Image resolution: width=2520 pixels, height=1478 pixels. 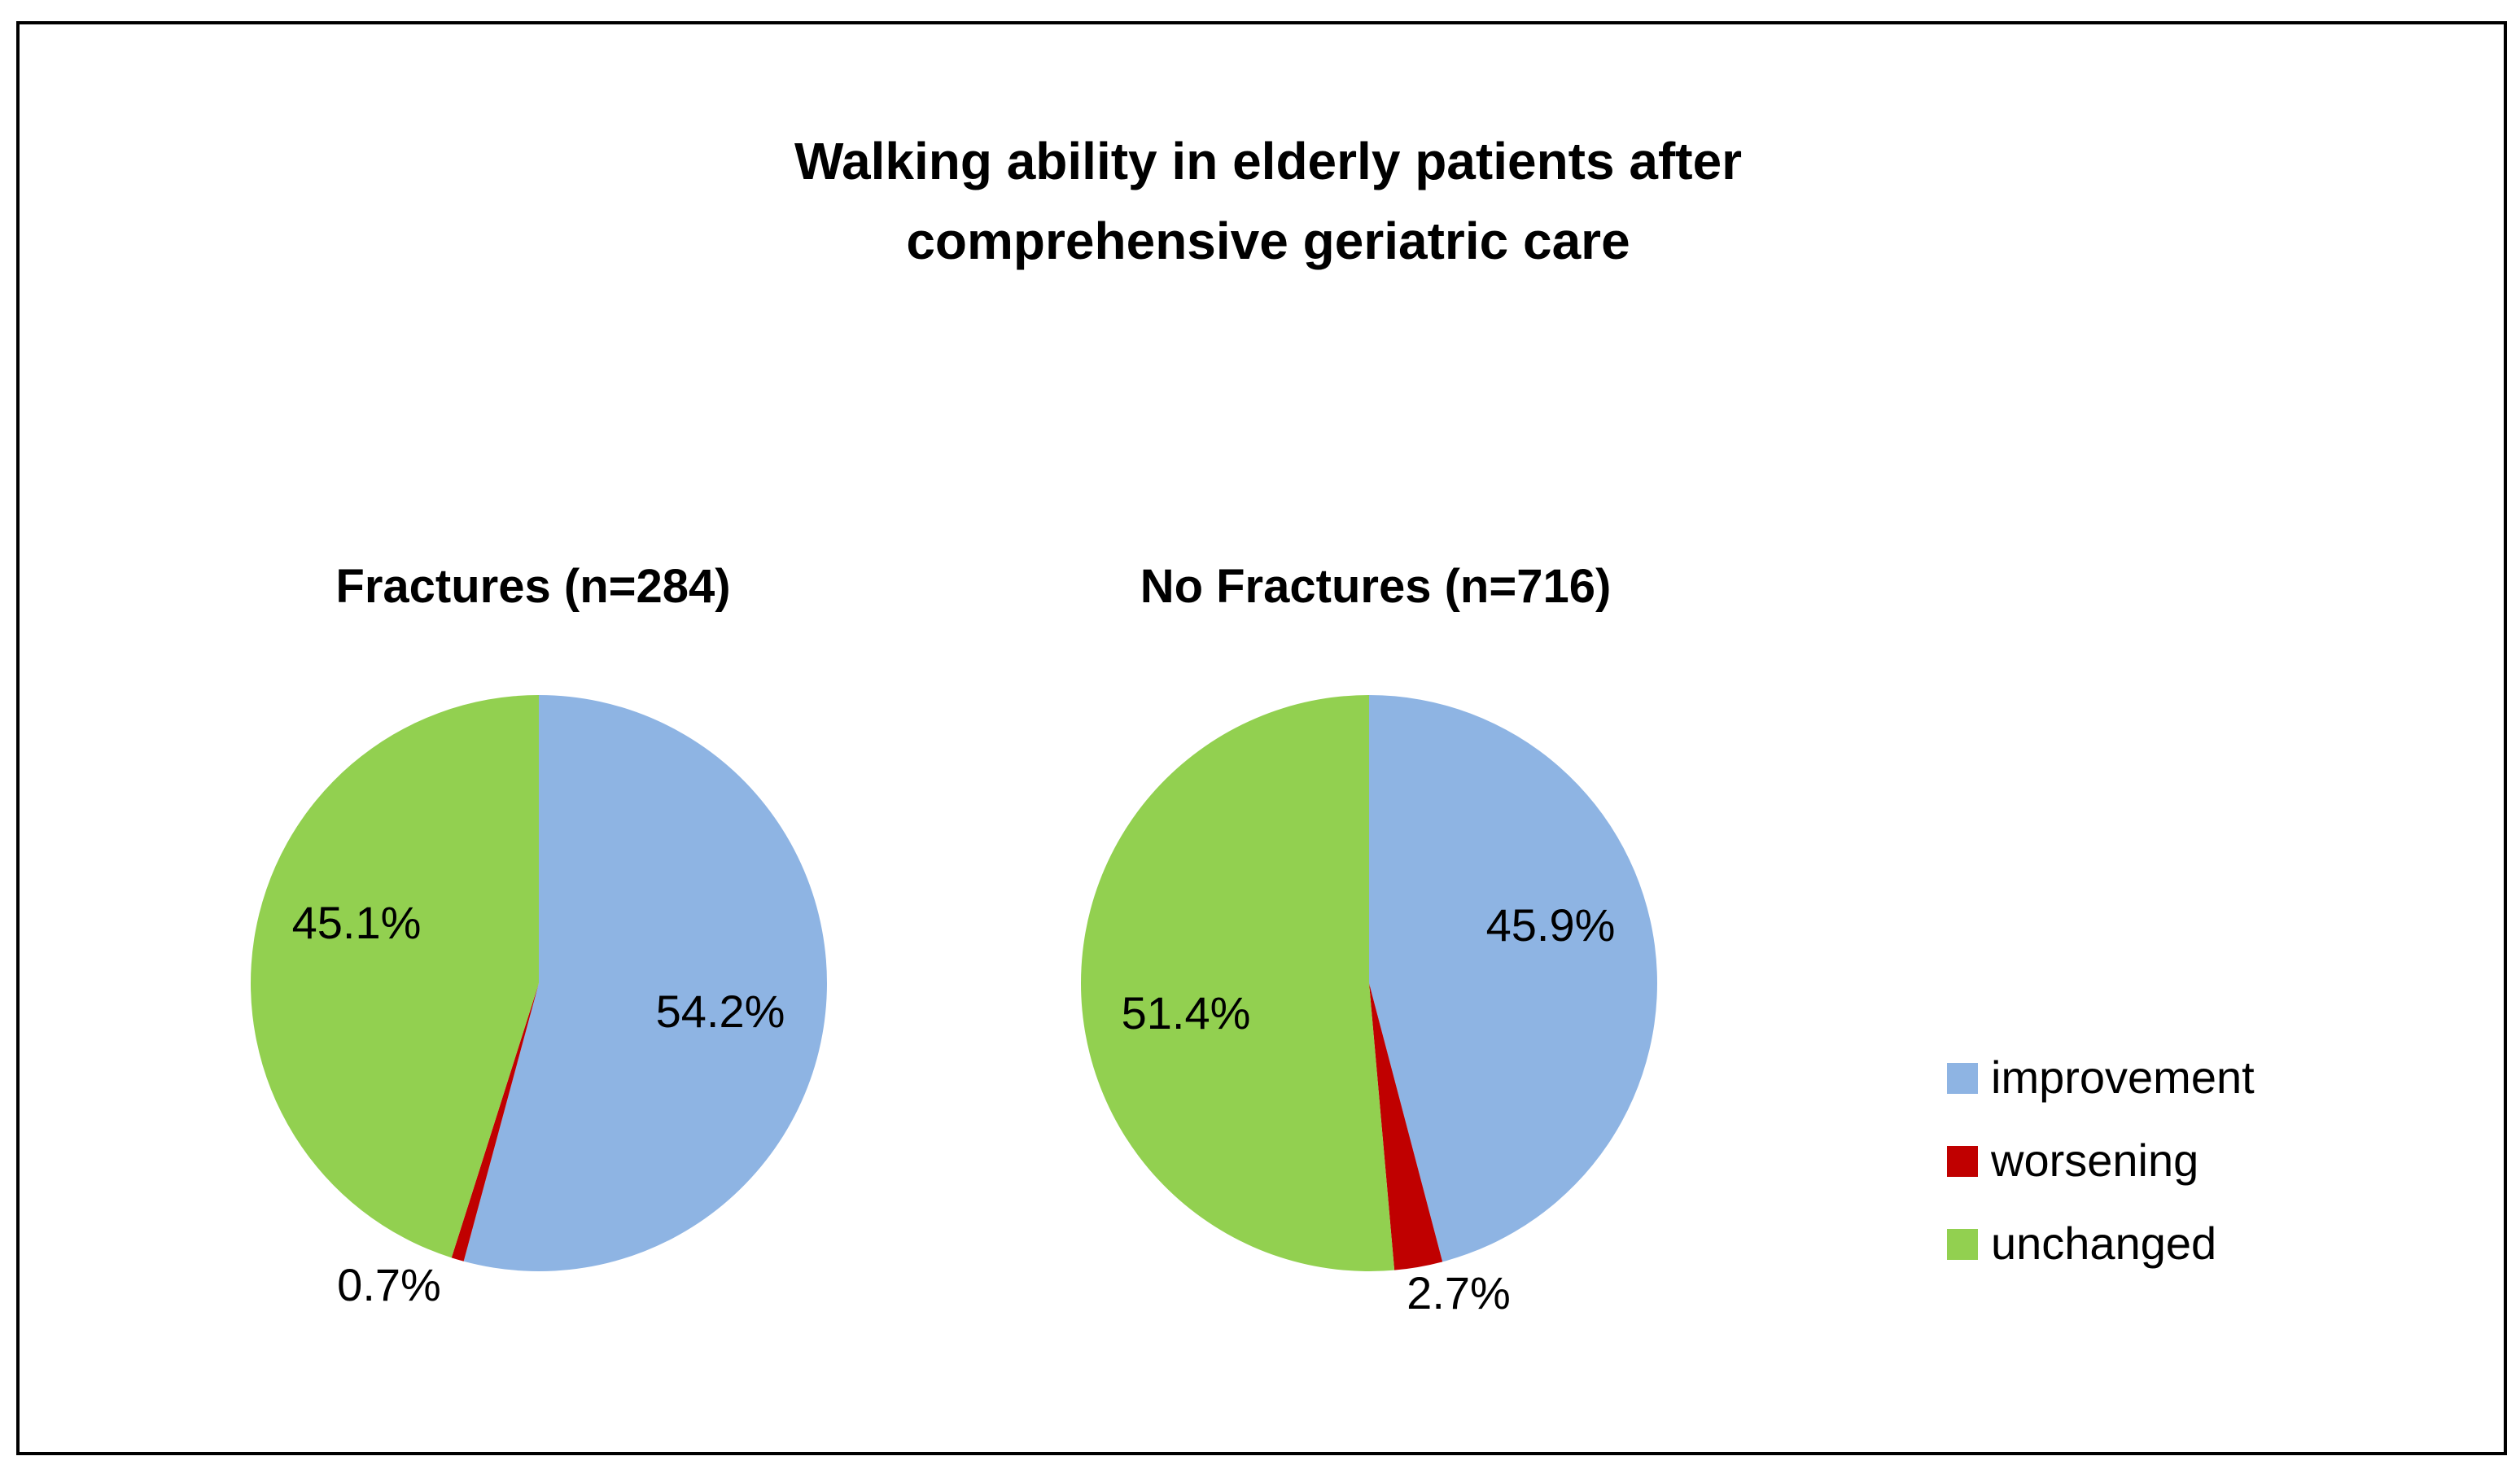 I want to click on pie-title-no-fractures: No Fractures (n=716), so click(x=1376, y=587).